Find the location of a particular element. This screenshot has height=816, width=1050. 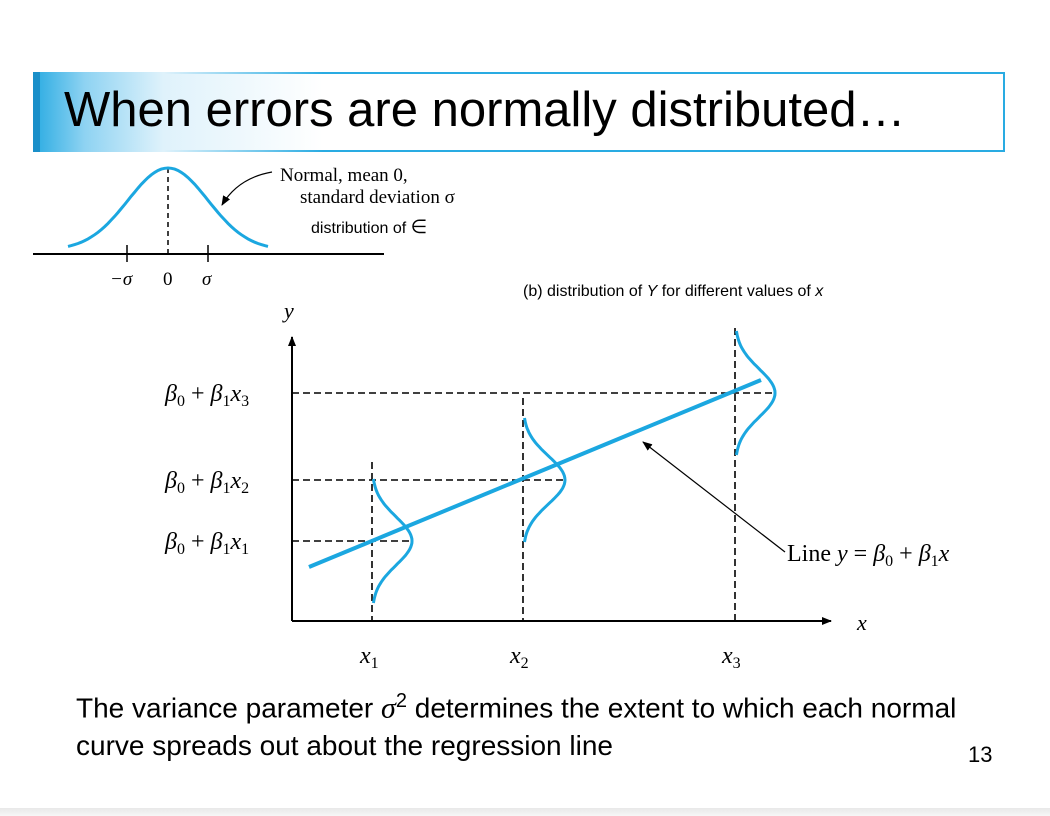

tick-label-zero: 0 is located at coordinates (168, 279).